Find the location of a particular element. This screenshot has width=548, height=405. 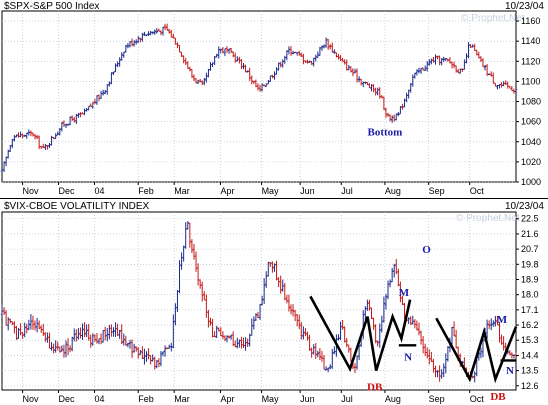

x-tick-label: Feb is located at coordinates (146, 399).